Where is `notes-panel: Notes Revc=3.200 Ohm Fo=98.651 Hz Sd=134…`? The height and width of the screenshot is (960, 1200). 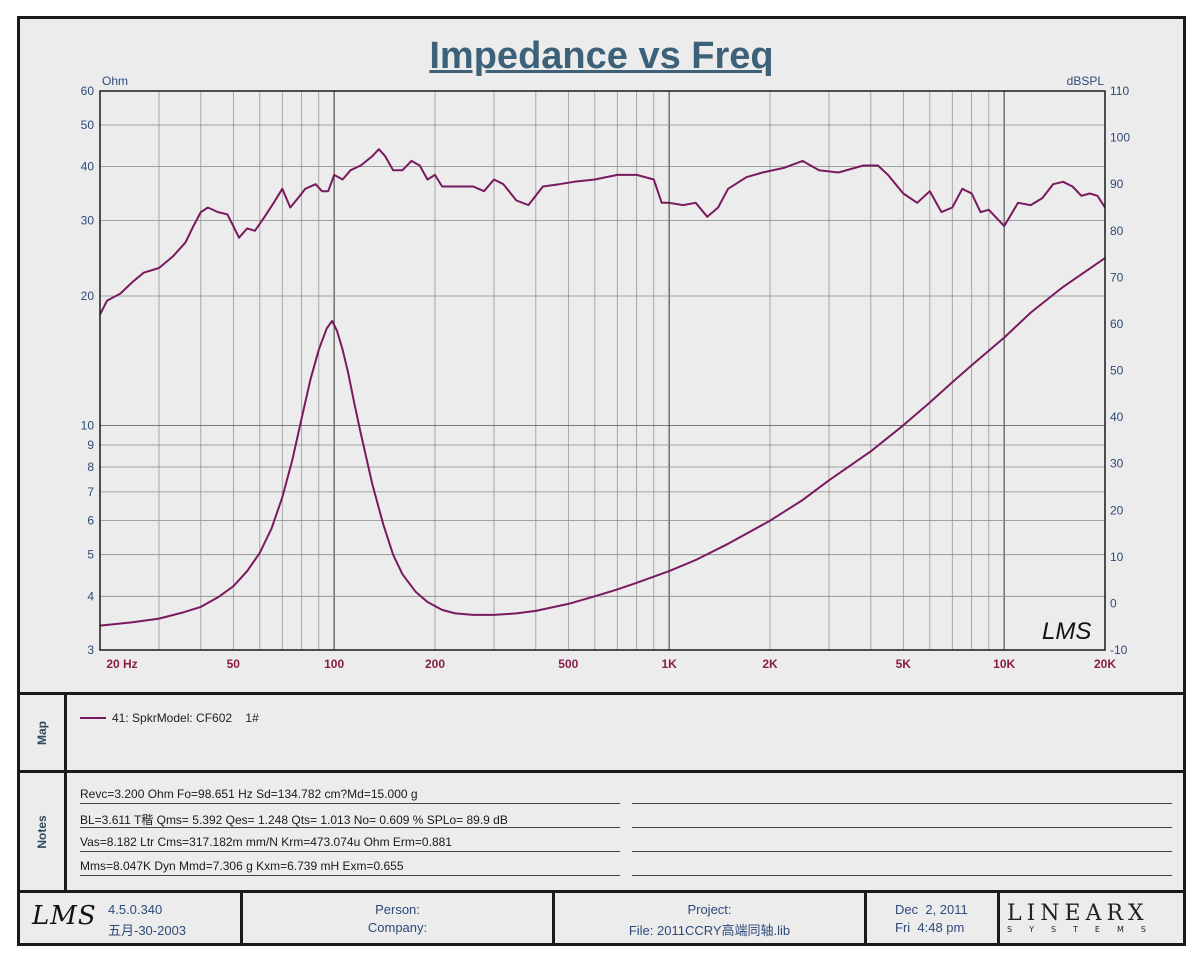
notes-panel: Notes Revc=3.200 Ohm Fo=98.651 Hz Sd=134… is located at coordinates (601, 833).